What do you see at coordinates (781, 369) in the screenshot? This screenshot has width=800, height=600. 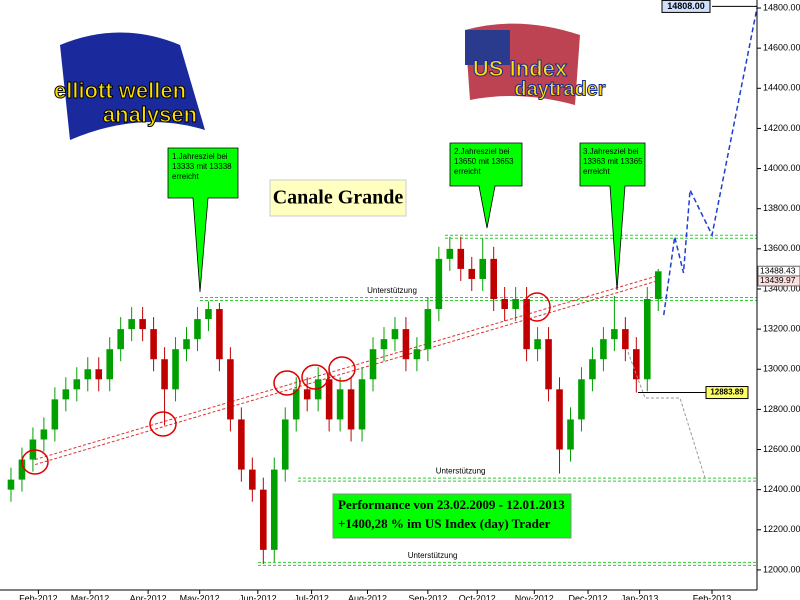 I see `y-tick-label: 13000.00` at bounding box center [781, 369].